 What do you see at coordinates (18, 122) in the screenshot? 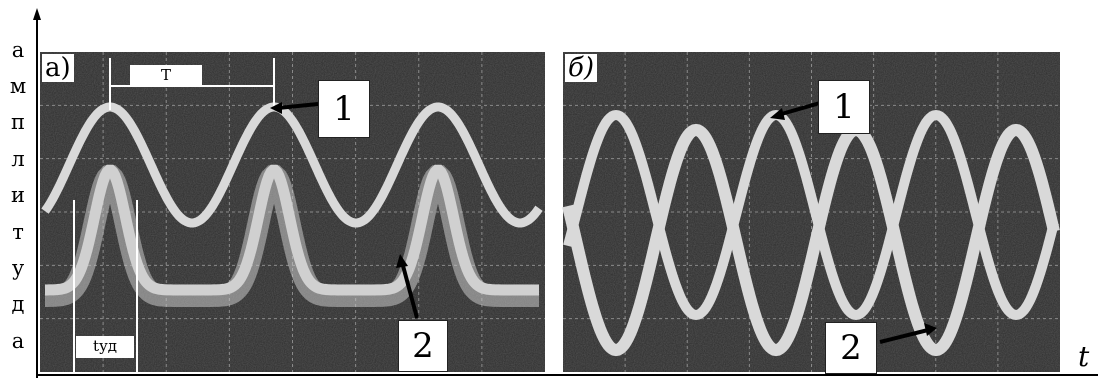
I see `y-label-letter: п` at bounding box center [18, 122].